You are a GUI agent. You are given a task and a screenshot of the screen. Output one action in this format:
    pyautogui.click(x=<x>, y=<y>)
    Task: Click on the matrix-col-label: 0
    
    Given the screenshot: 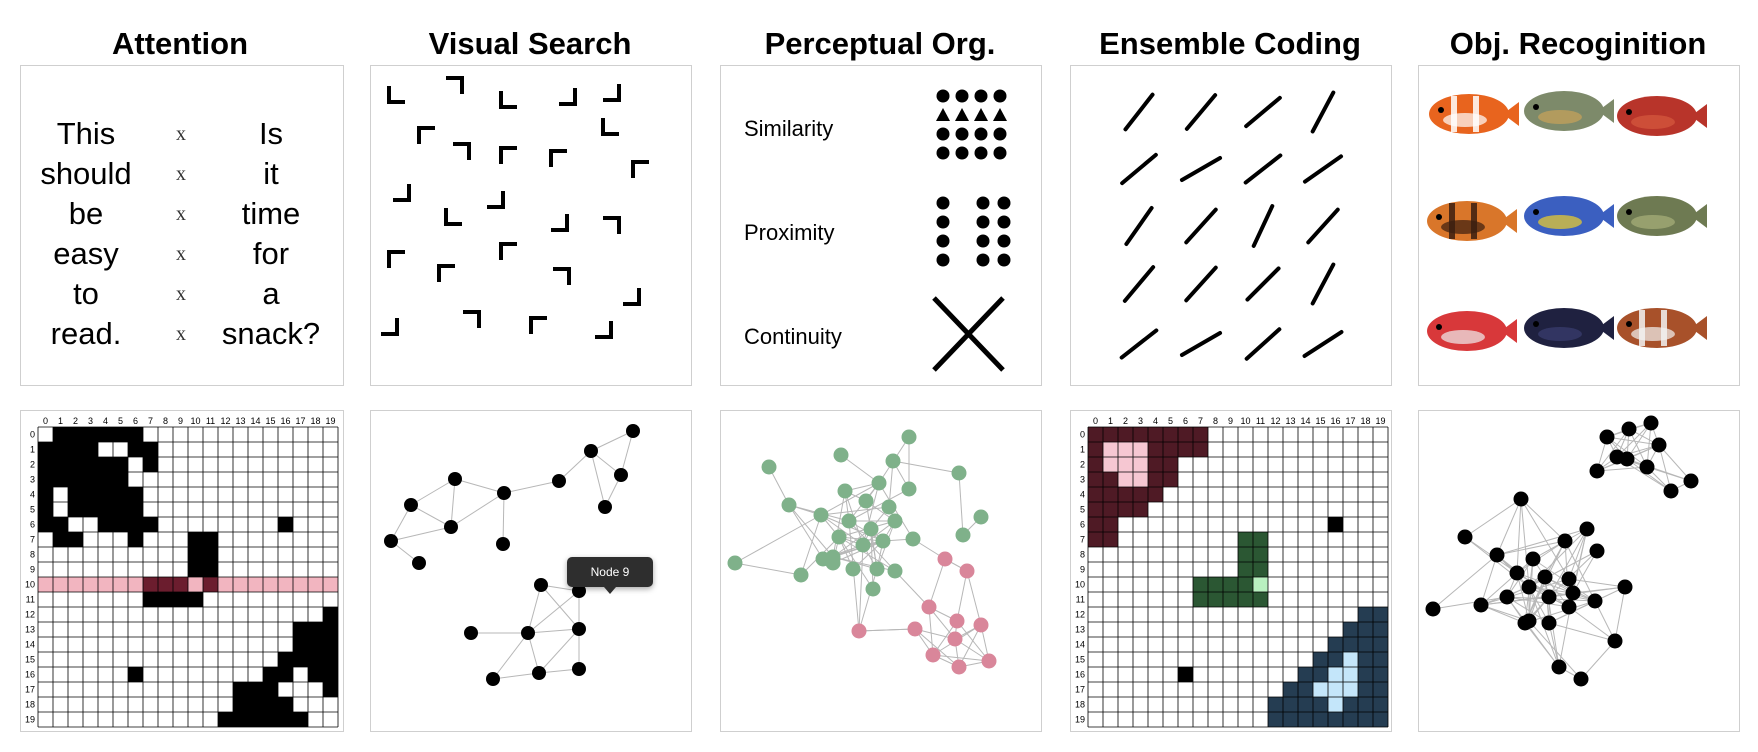 What is the action you would take?
    pyautogui.click(x=1095, y=421)
    